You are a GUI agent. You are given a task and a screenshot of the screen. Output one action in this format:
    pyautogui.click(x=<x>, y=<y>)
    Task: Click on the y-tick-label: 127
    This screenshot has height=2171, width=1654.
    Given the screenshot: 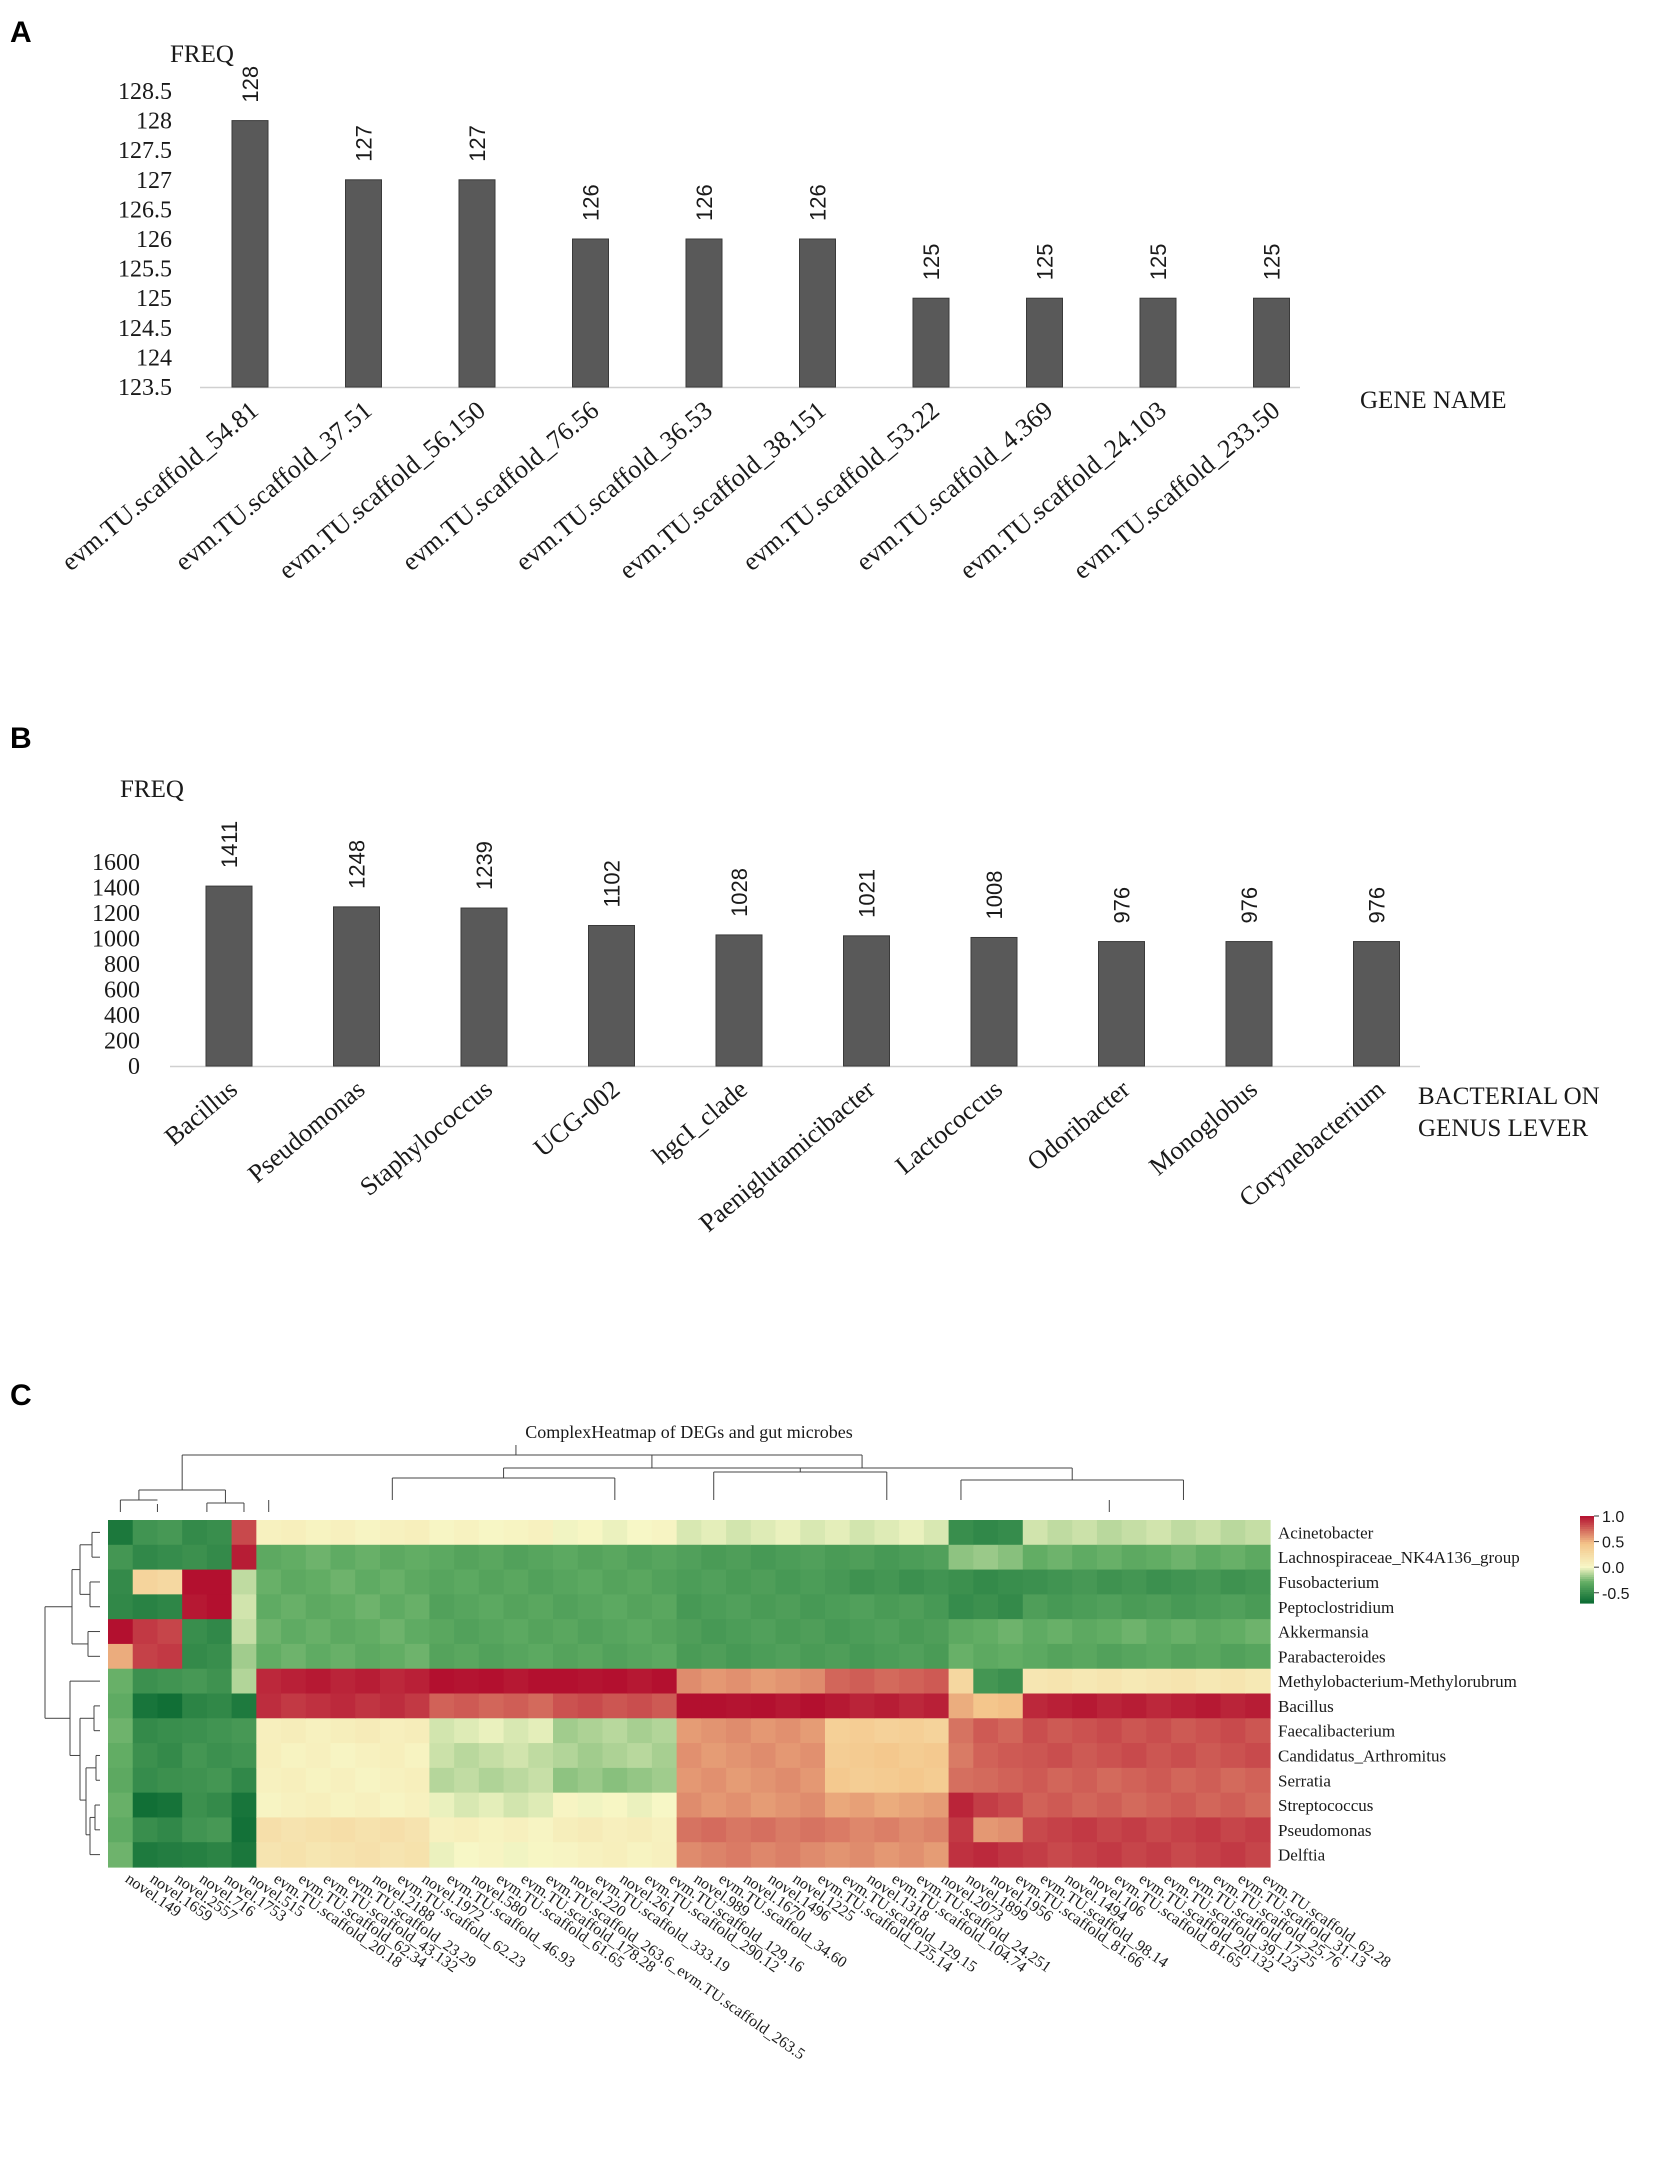 What is the action you would take?
    pyautogui.click(x=154, y=181)
    